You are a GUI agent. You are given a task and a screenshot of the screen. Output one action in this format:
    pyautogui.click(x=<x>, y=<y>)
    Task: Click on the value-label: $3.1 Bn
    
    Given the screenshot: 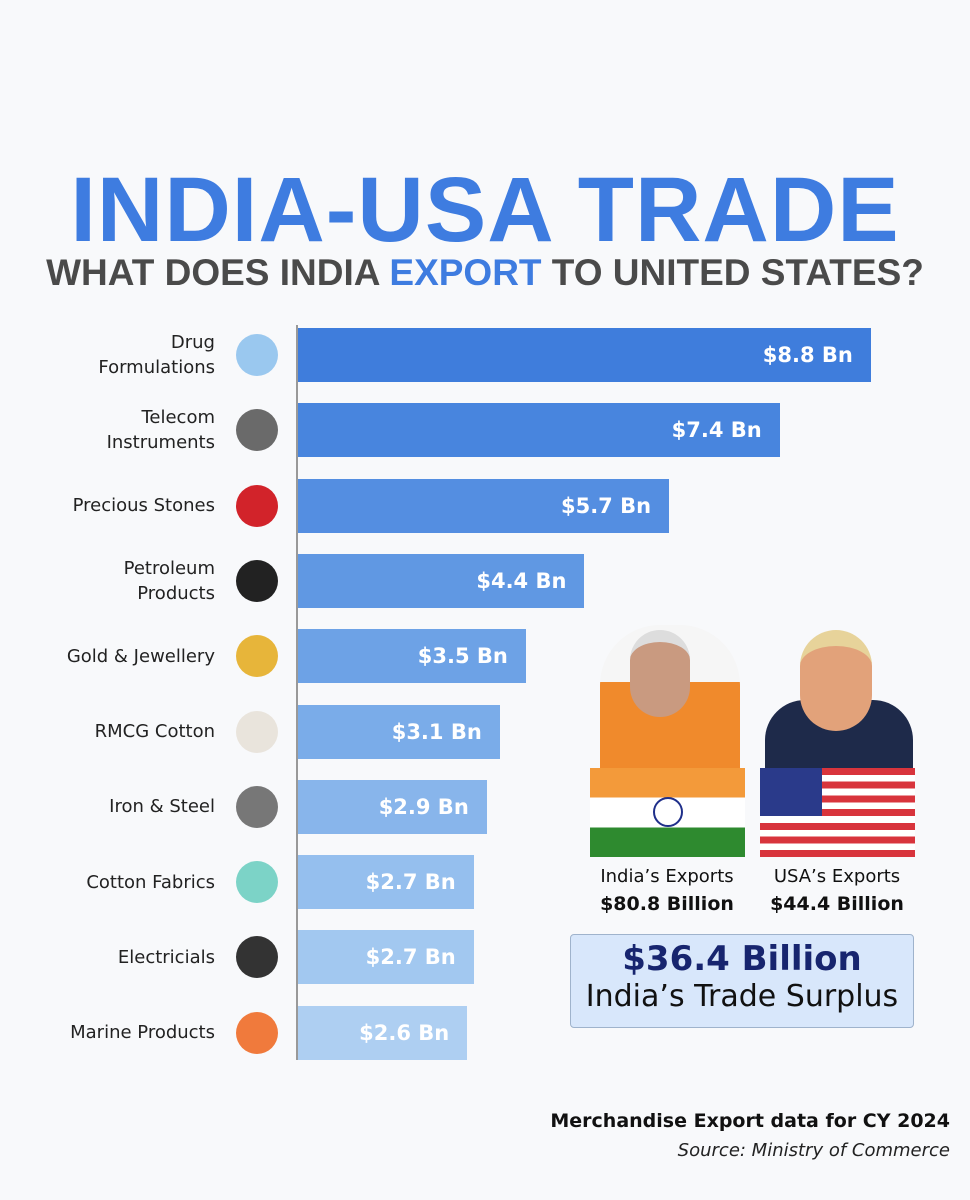 What is the action you would take?
    pyautogui.click(x=436, y=731)
    